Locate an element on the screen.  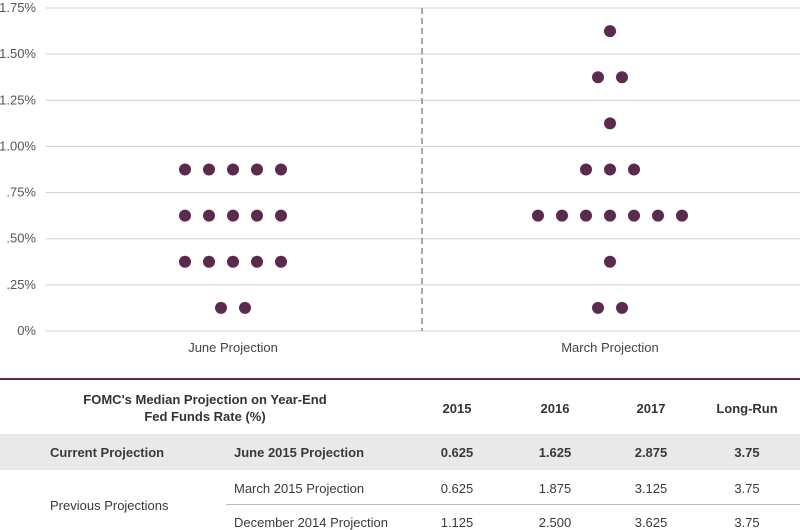
y-tick-label: 1.25% is located at coordinates (18, 99).